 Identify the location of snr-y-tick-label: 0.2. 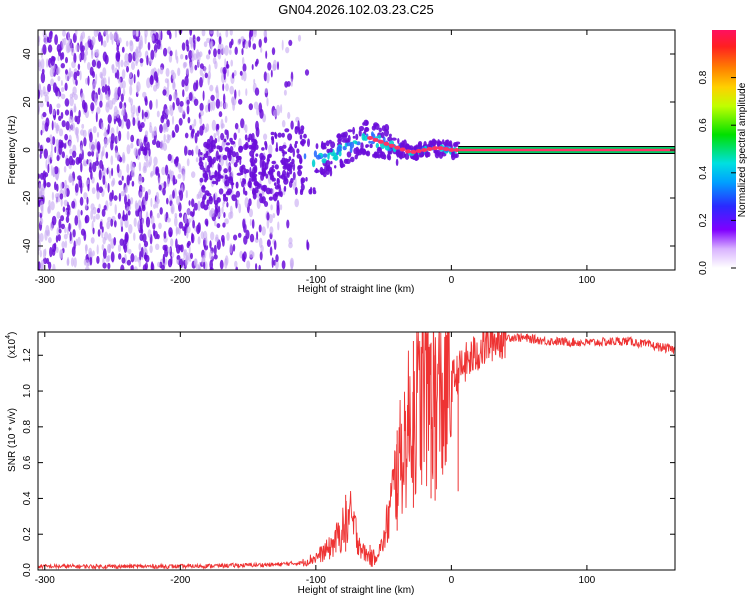
(27, 534).